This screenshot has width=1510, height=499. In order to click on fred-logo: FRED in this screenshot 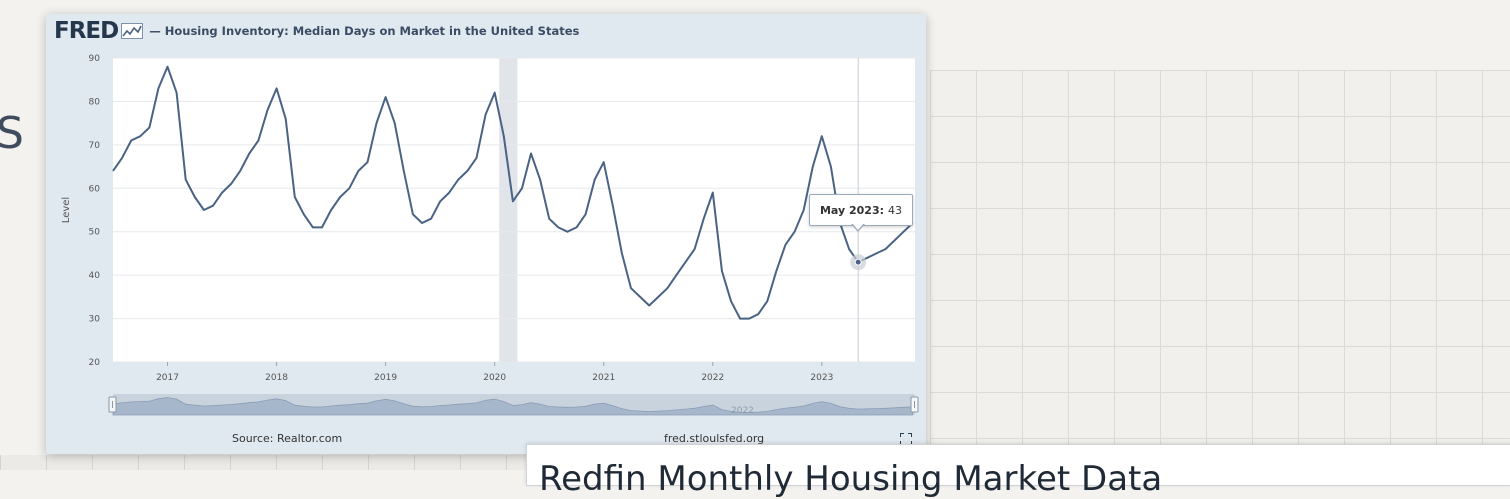, I will do `click(86, 31)`.